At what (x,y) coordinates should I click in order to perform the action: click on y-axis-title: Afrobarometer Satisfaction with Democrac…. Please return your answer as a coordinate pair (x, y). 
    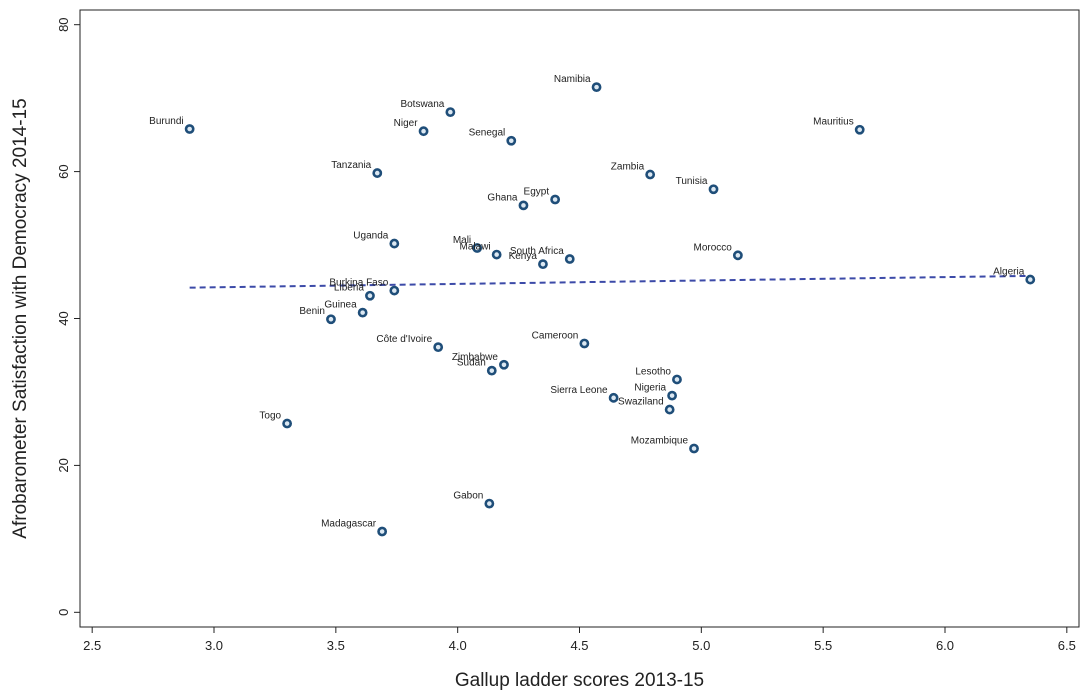
    Looking at the image, I should click on (20, 318).